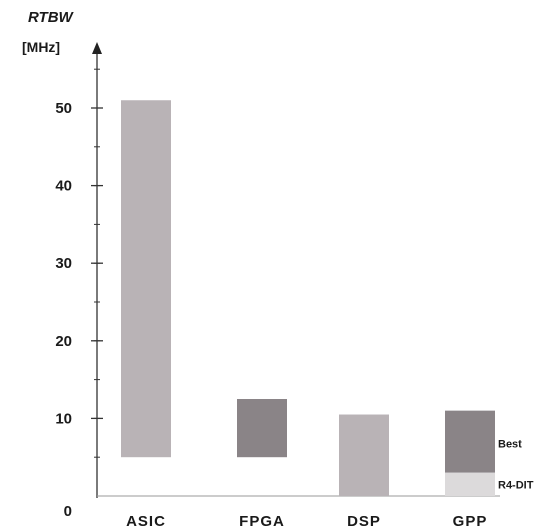  Describe the element at coordinates (364, 521) in the screenshot. I see `category-label: DSP` at that location.